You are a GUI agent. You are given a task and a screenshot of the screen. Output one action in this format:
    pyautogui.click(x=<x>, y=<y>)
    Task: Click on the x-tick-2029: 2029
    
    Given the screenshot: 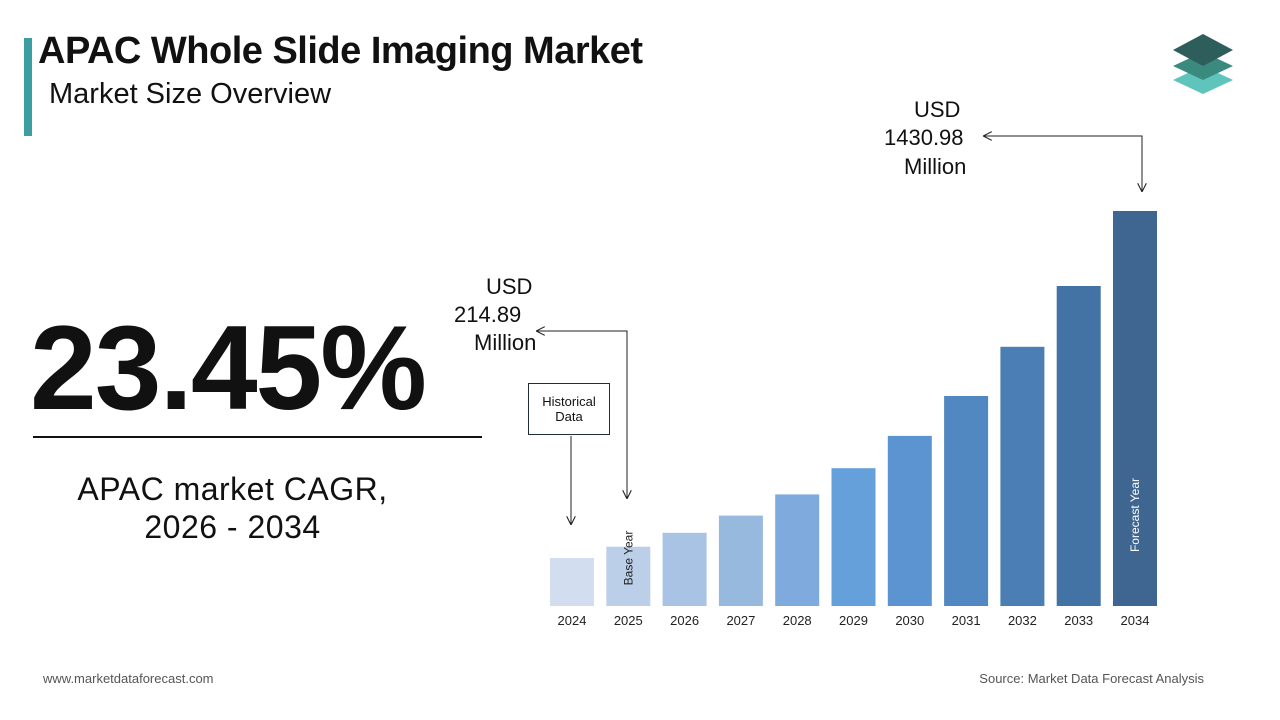 What is the action you would take?
    pyautogui.click(x=853, y=620)
    